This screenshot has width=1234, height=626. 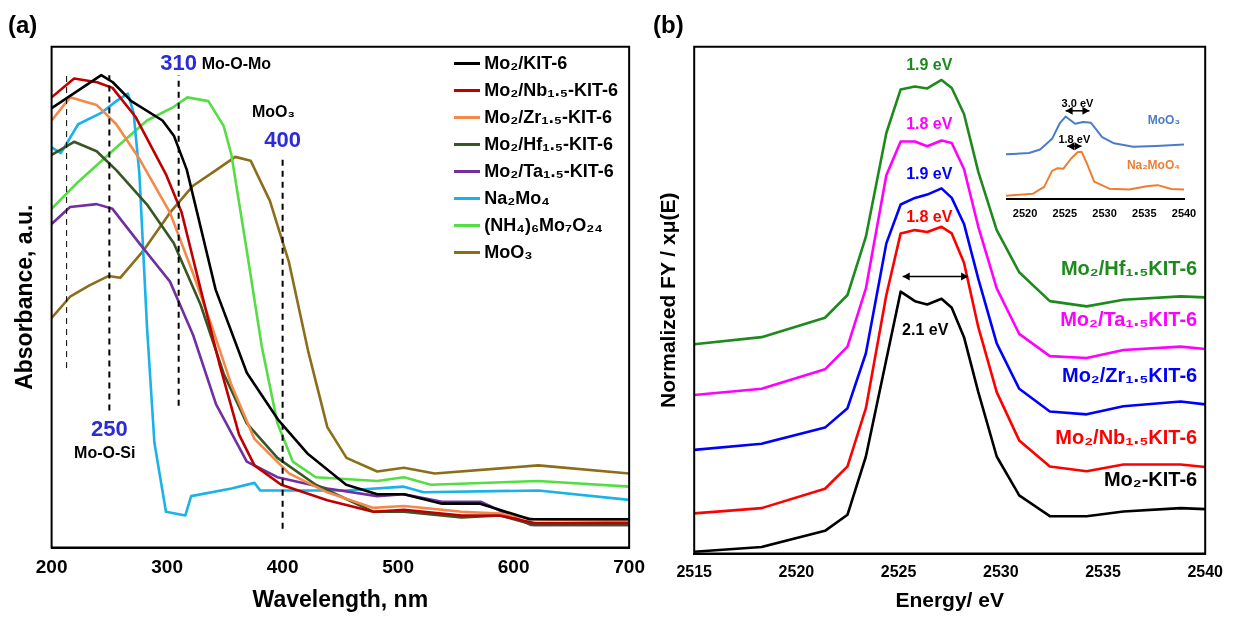 What do you see at coordinates (1078, 103) in the screenshot?
I see `annotation: 3.0 eV` at bounding box center [1078, 103].